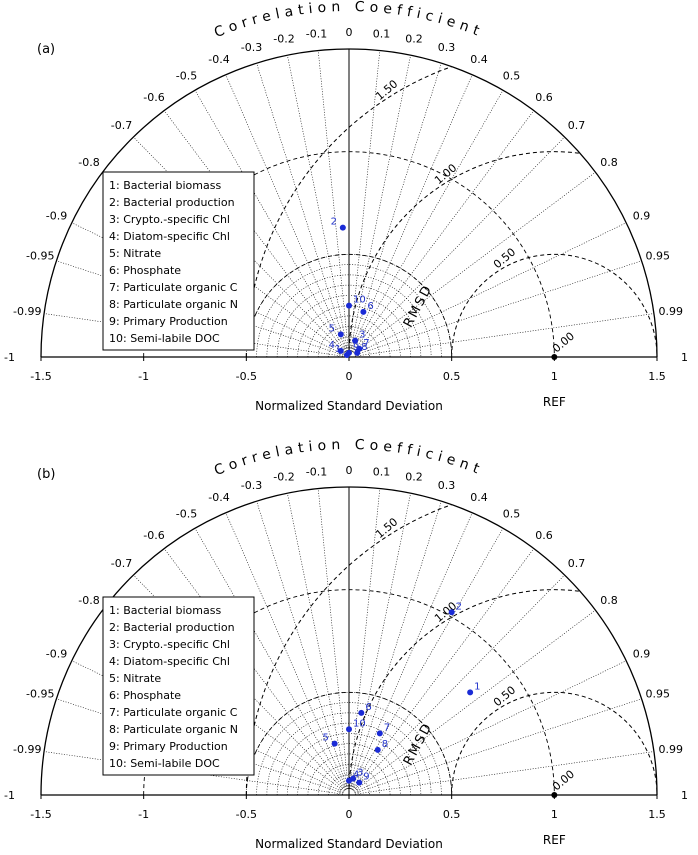 The image size is (698, 855). I want to click on correlation-tick-label: 0.4, so click(479, 59).